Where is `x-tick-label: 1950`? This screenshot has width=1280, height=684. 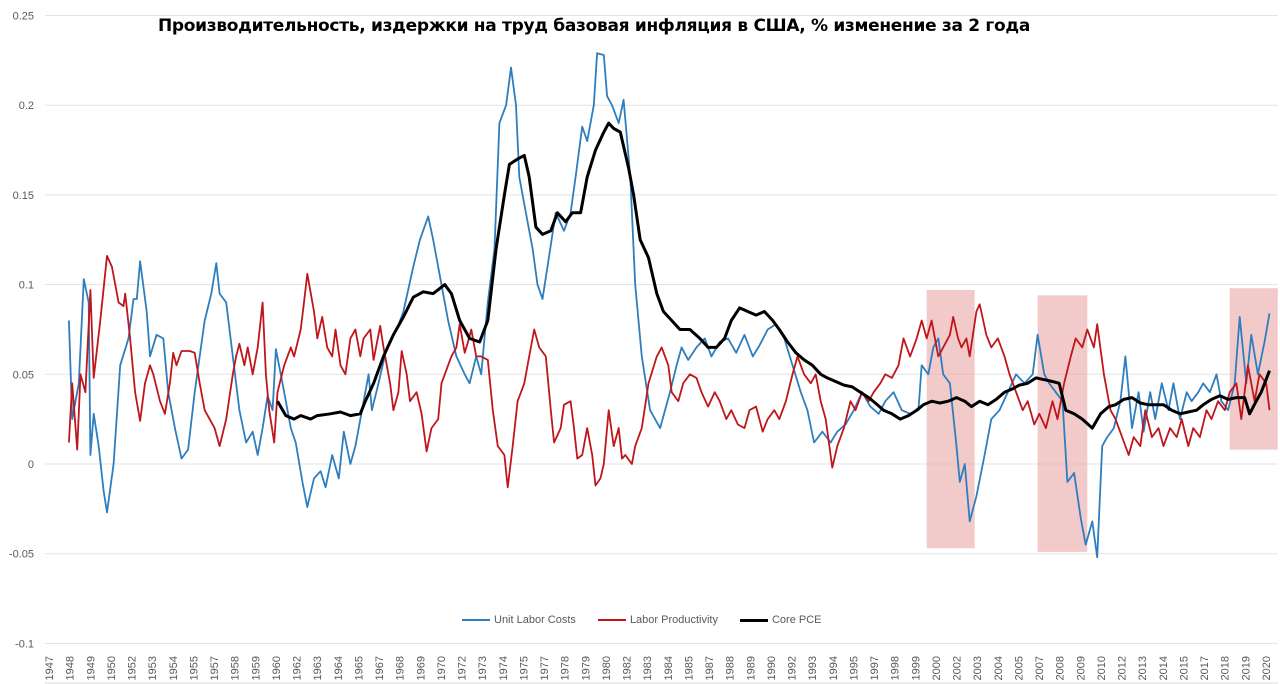 x-tick-label: 1950 is located at coordinates (112, 668).